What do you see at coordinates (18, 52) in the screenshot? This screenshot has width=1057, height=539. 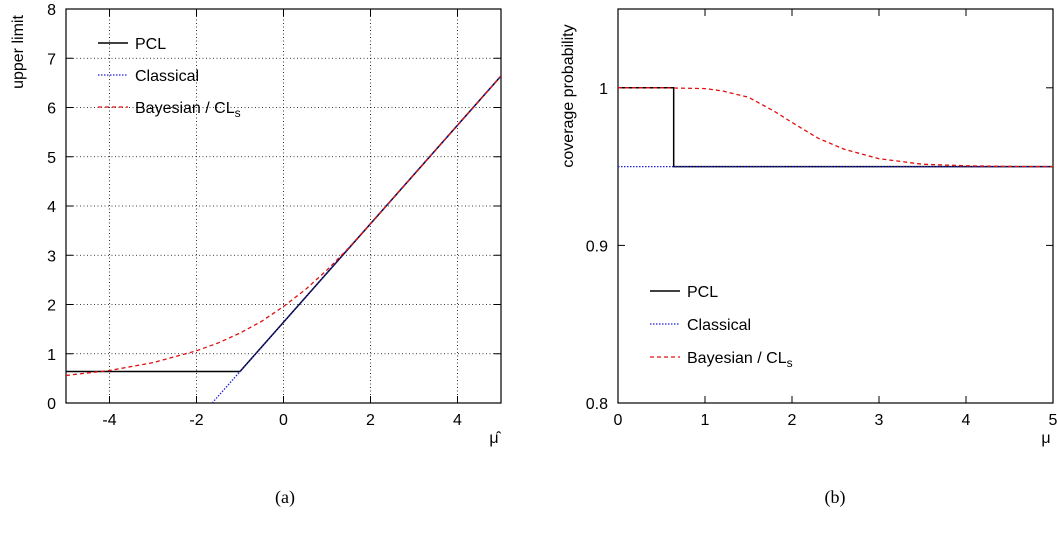 I see `y-axis-label: upper limit` at bounding box center [18, 52].